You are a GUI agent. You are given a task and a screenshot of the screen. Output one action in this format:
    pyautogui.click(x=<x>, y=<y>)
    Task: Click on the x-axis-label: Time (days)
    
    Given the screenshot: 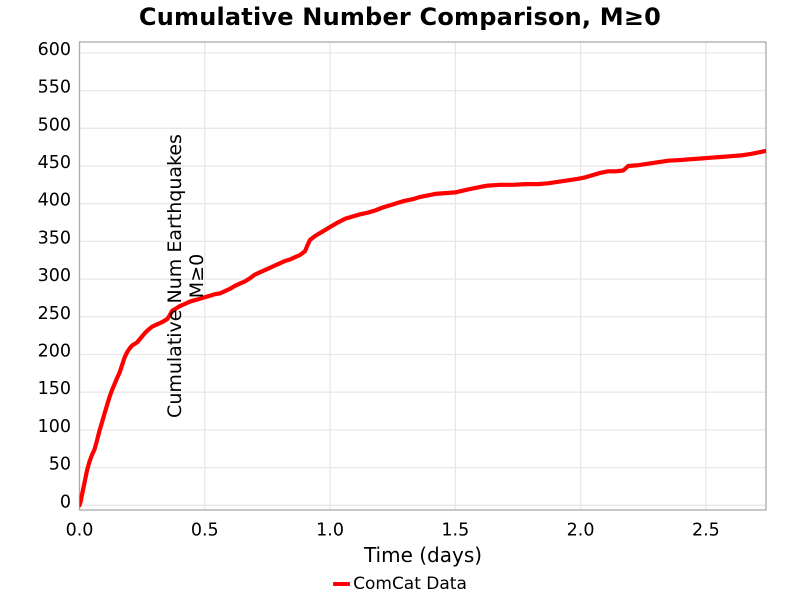 What is the action you would take?
    pyautogui.click(x=423, y=555)
    